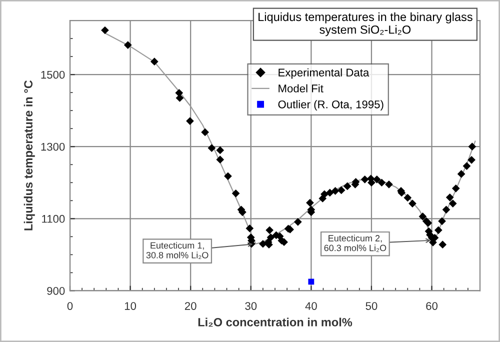 The image size is (500, 342). Describe the element at coordinates (70, 306) in the screenshot. I see `x-tick-label: 0` at that location.